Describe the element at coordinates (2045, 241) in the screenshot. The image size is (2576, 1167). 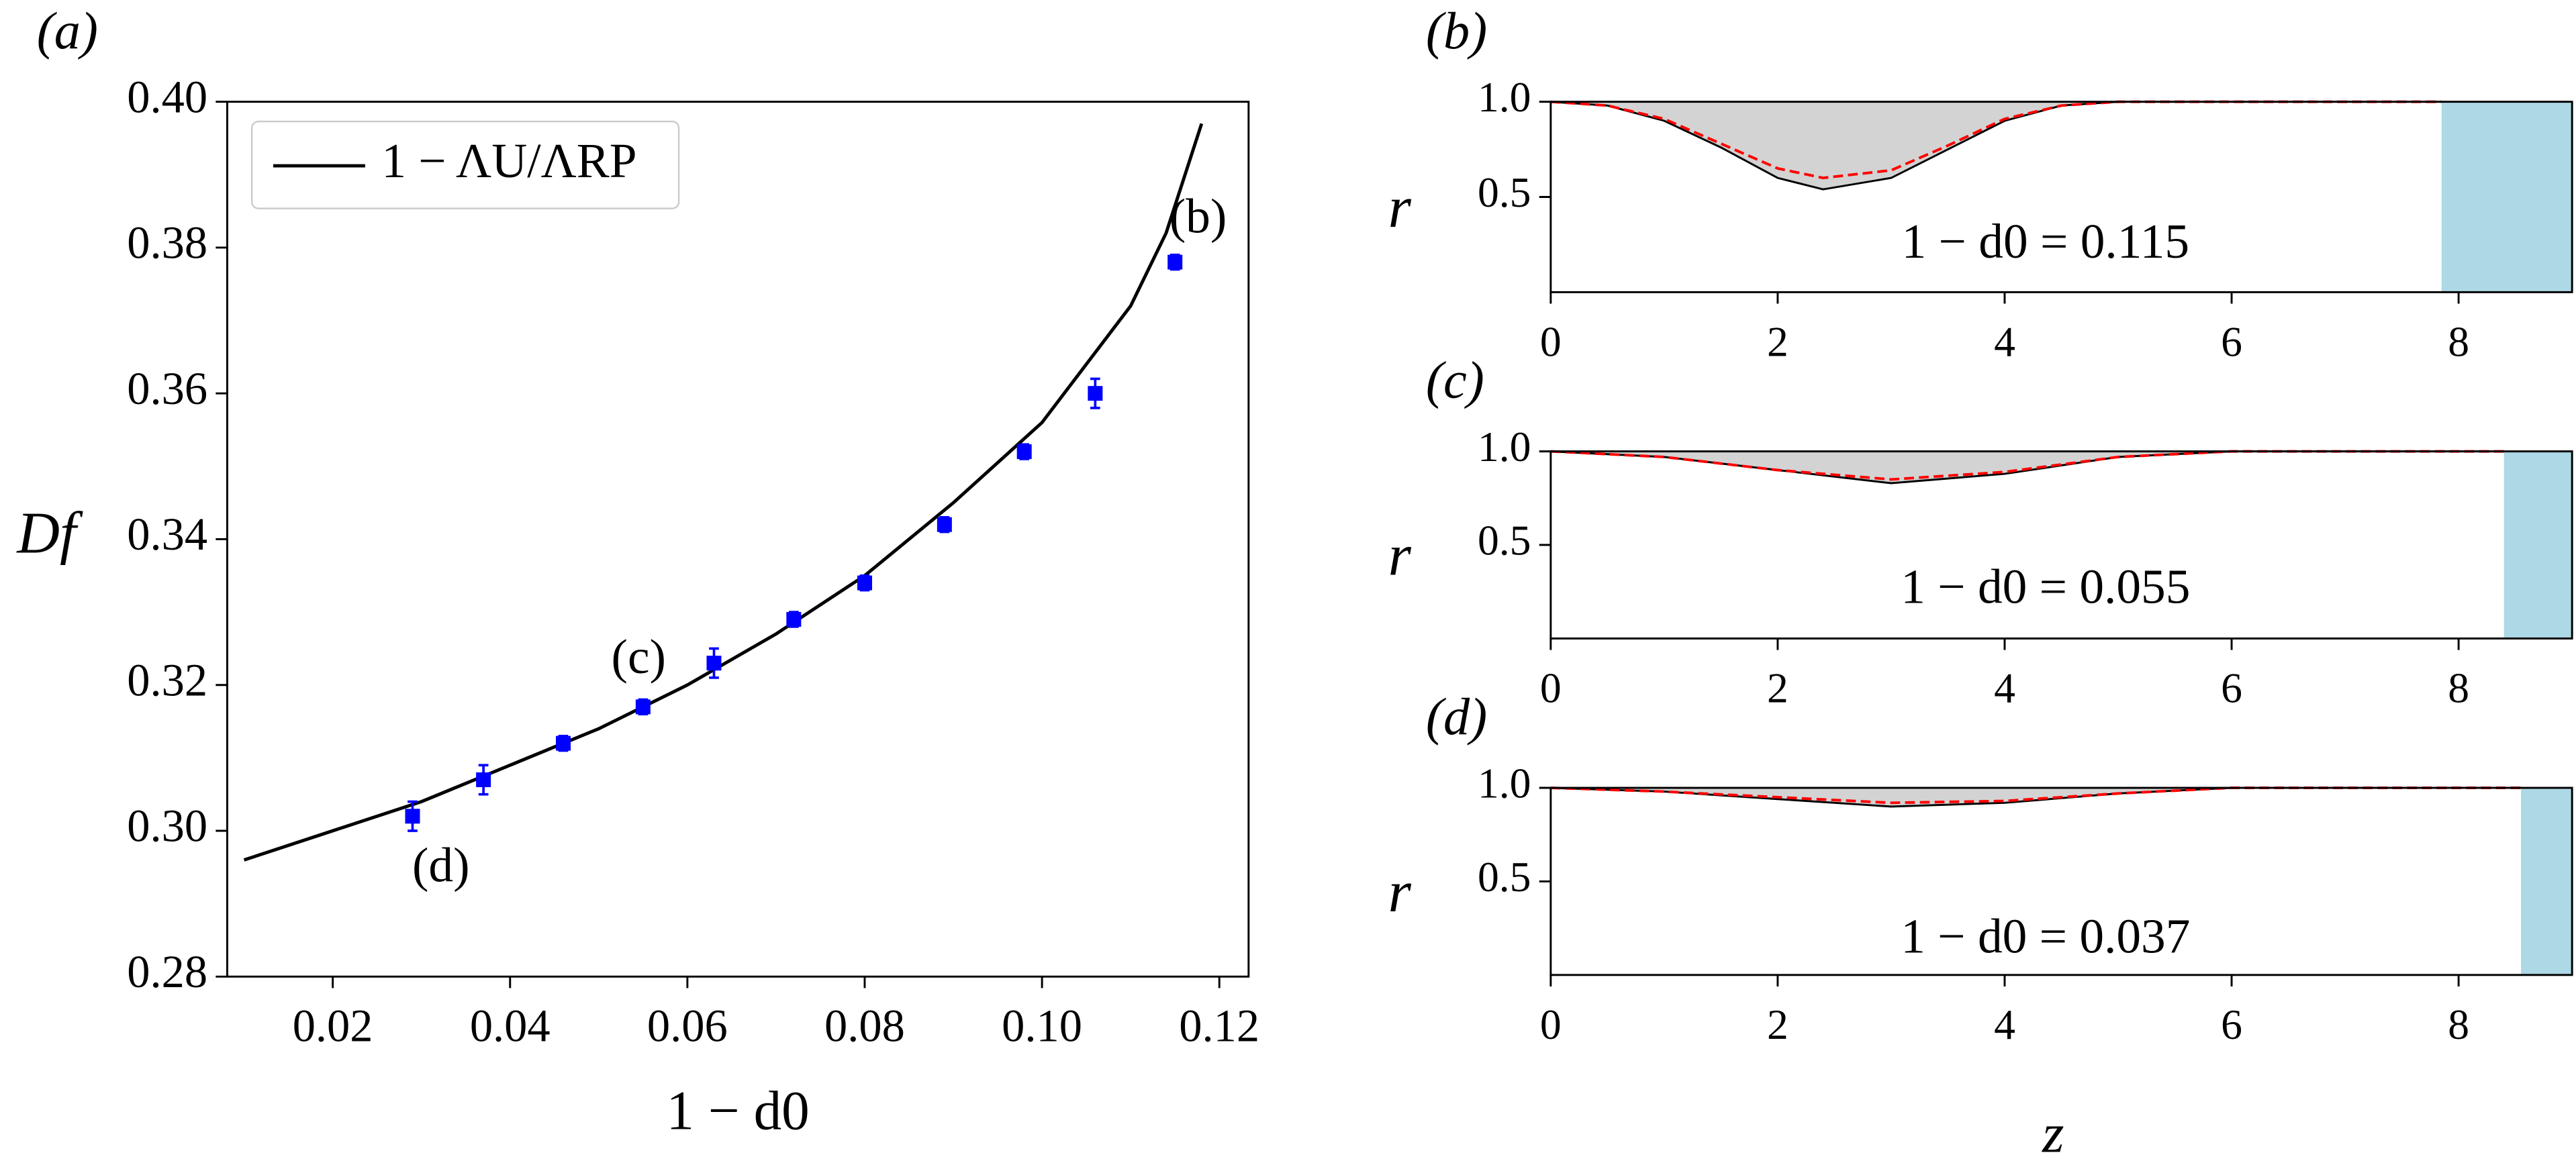
I see `annotation: 1 − d0 = 0.115` at that location.